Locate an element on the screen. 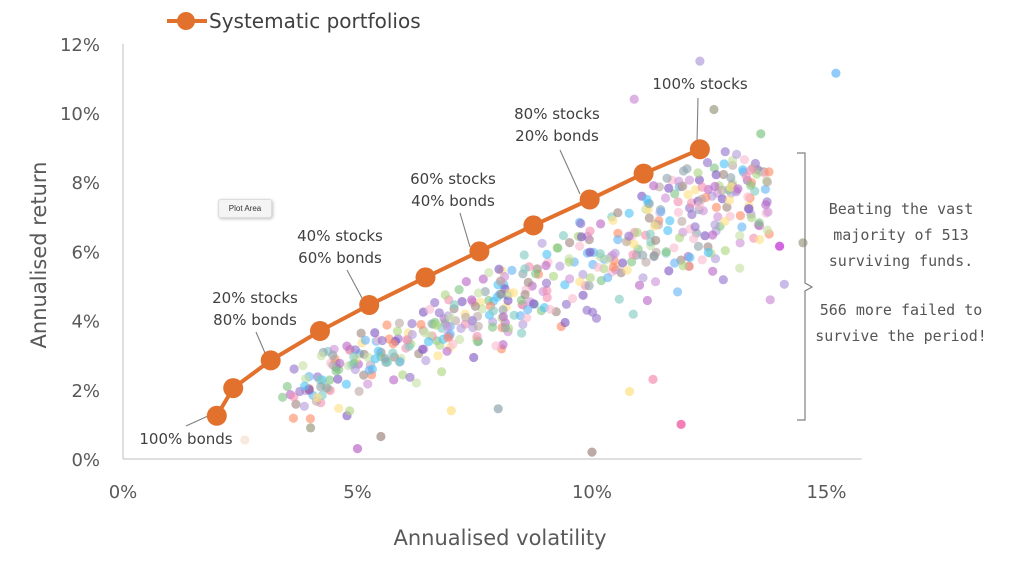 Image resolution: width=1024 pixels, height=562 pixels. portfolio-annotation: 80% bonds is located at coordinates (255, 320).